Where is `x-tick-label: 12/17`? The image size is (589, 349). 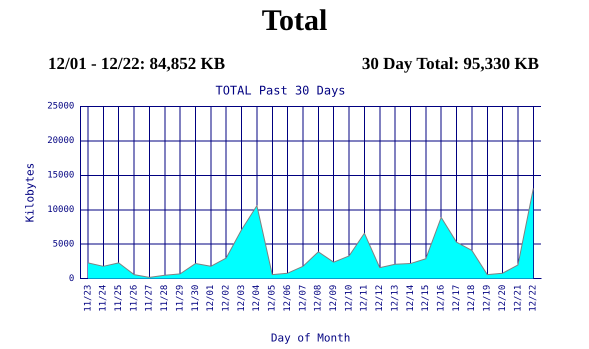 x-tick-label: 12/17 is located at coordinates (457, 298).